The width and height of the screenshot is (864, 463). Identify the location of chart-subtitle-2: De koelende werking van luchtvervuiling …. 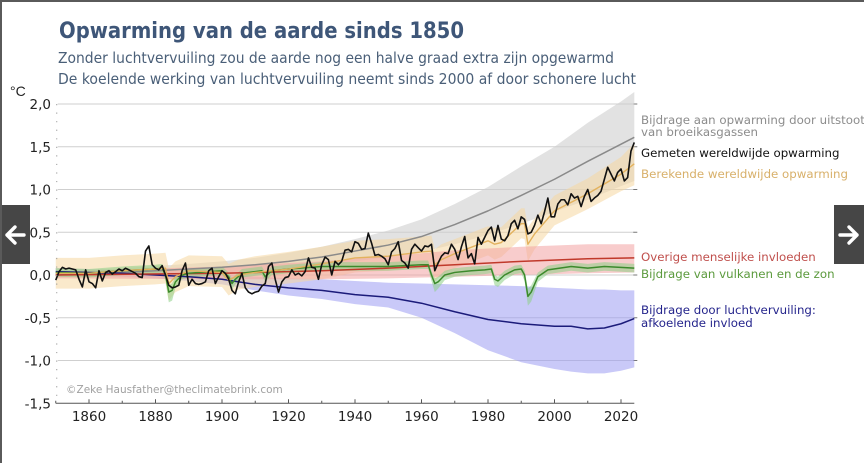
(347, 79).